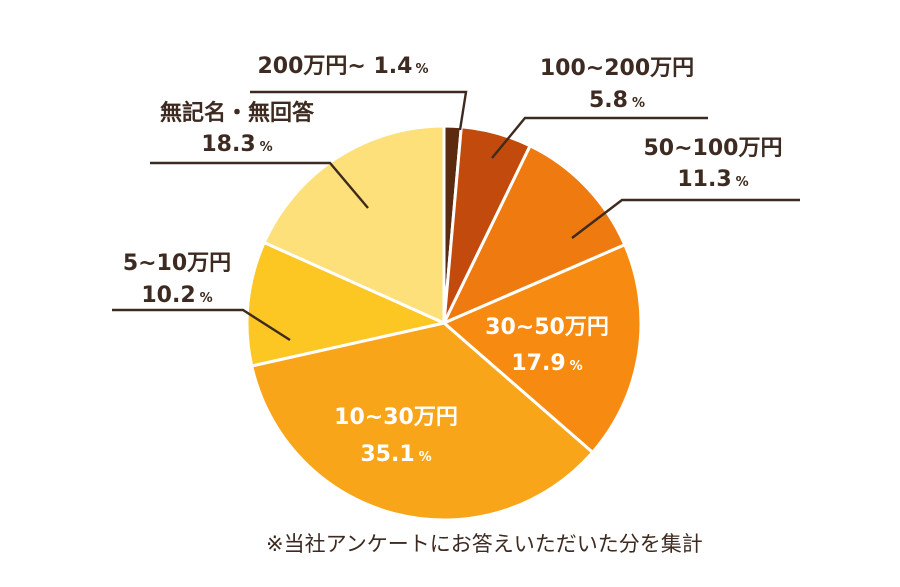  What do you see at coordinates (546, 363) in the screenshot?
I see `slice-value-3: 17.9%` at bounding box center [546, 363].